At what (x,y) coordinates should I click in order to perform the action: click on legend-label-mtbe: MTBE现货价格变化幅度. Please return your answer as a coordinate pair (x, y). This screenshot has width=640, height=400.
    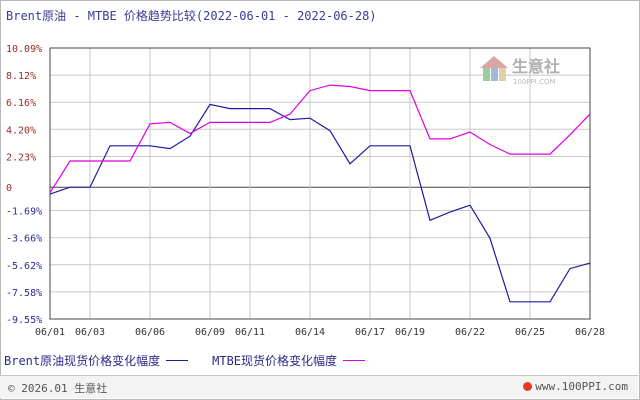
    Looking at the image, I should click on (275, 360).